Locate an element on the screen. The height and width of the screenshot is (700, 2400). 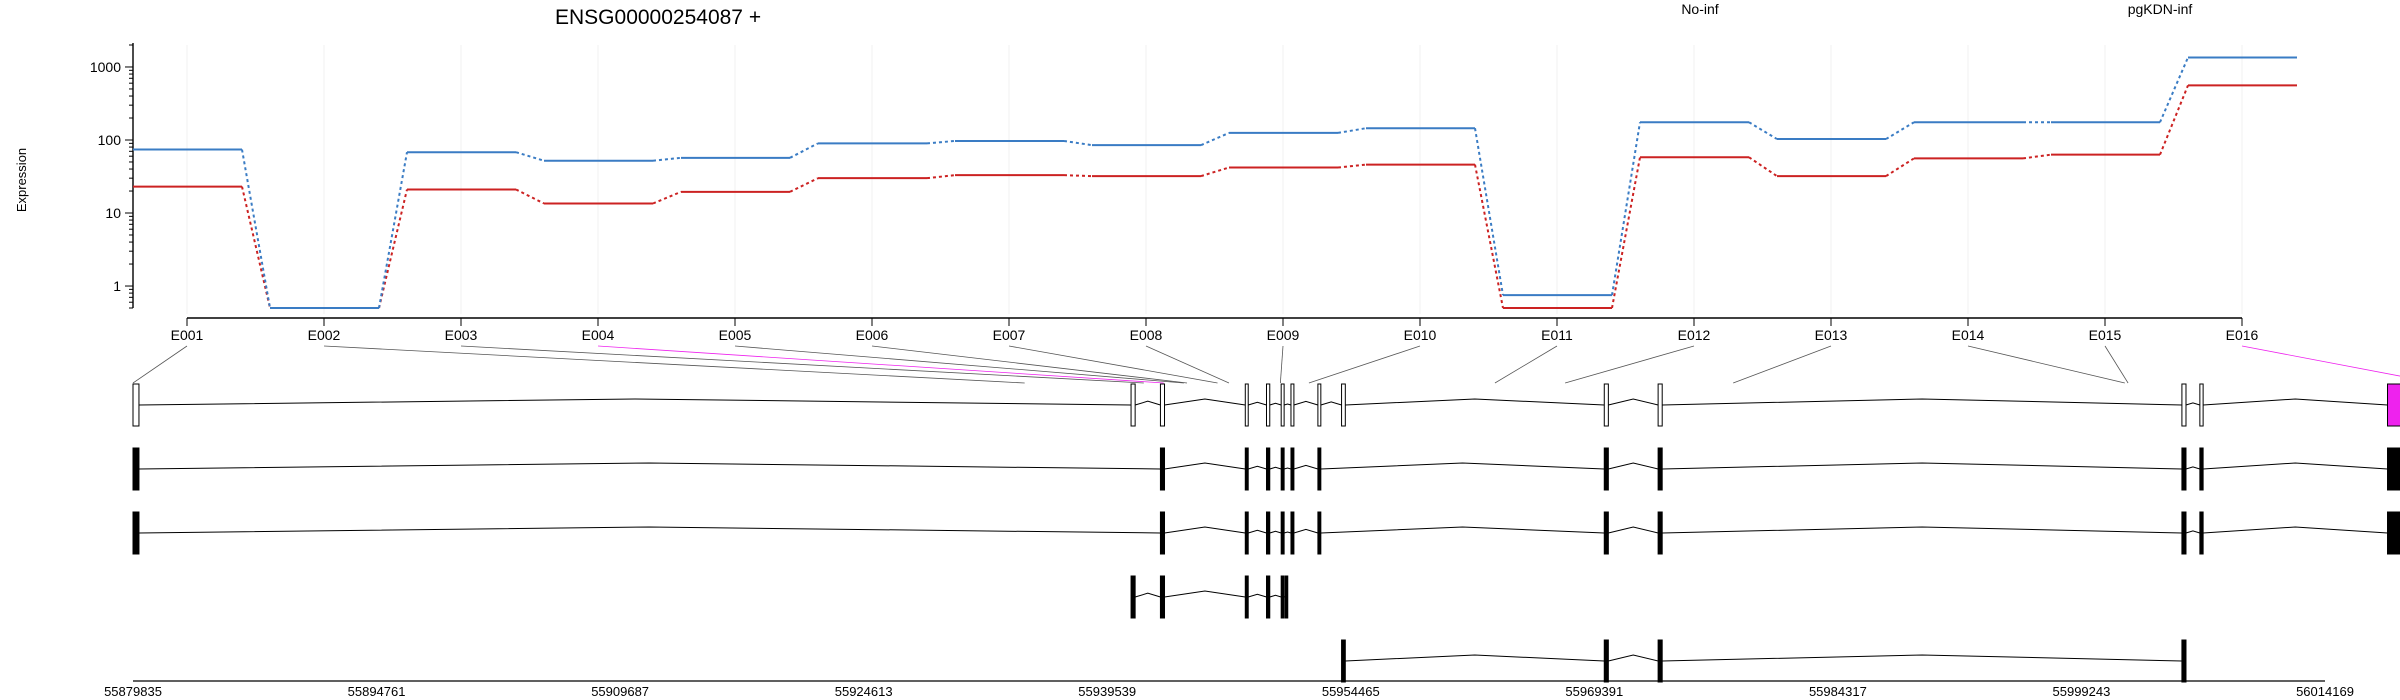
x-tick-label: E012 is located at coordinates (1694, 335).